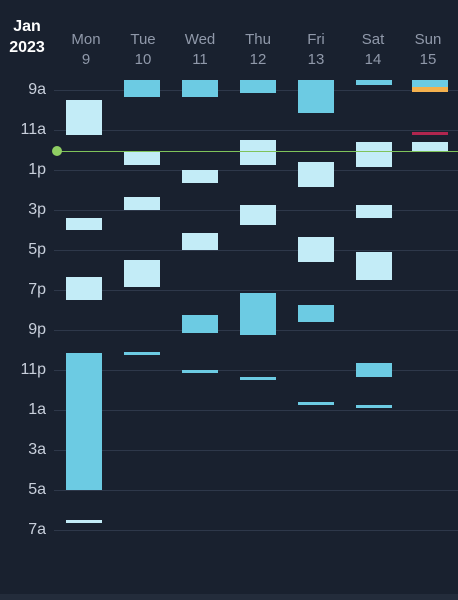 This screenshot has height=600, width=458. Describe the element at coordinates (316, 59) in the screenshot. I see `day-number: 13` at that location.